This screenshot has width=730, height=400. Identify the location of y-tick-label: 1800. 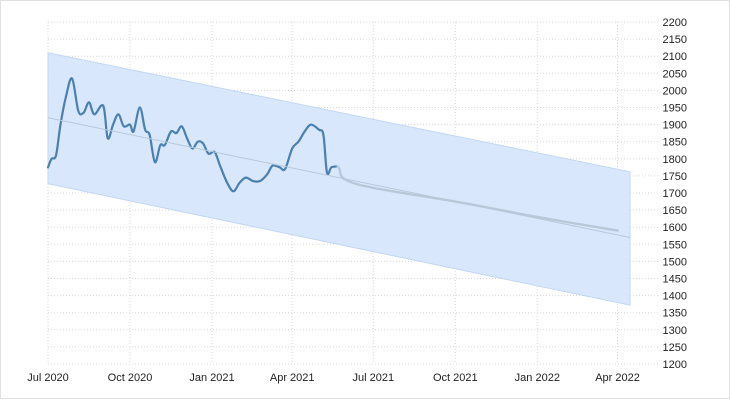
(675, 160).